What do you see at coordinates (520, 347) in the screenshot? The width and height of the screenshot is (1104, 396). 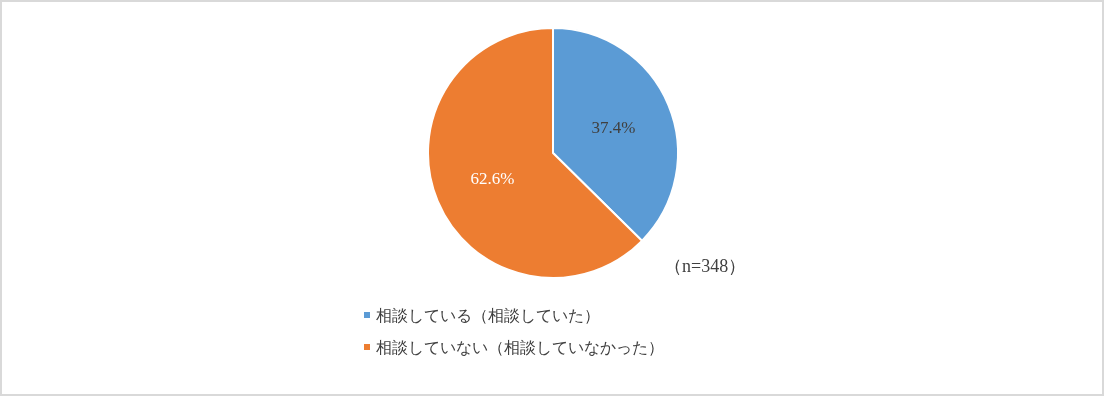 I see `legend-label: 相談していない（相談していなかった）` at bounding box center [520, 347].